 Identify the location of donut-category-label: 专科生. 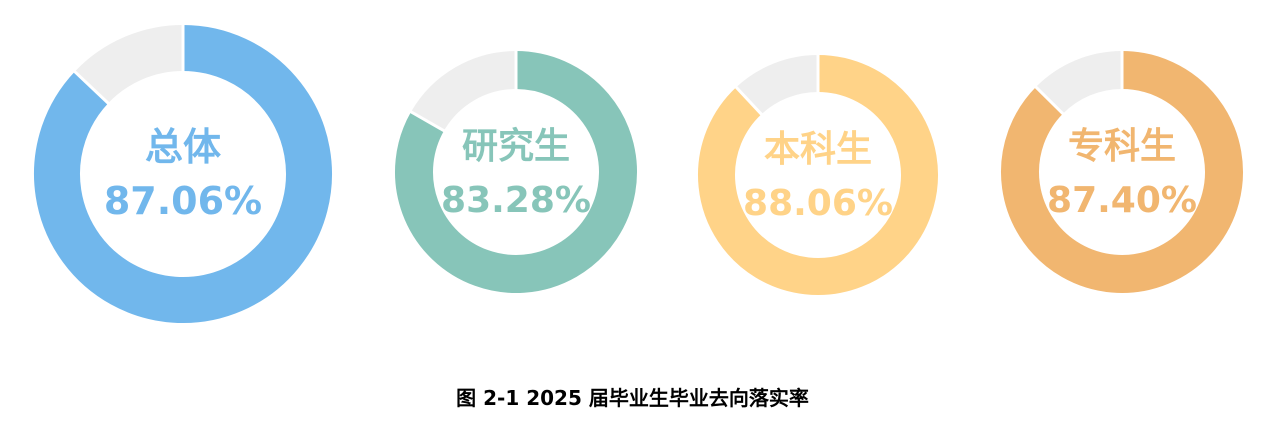
(1122, 146).